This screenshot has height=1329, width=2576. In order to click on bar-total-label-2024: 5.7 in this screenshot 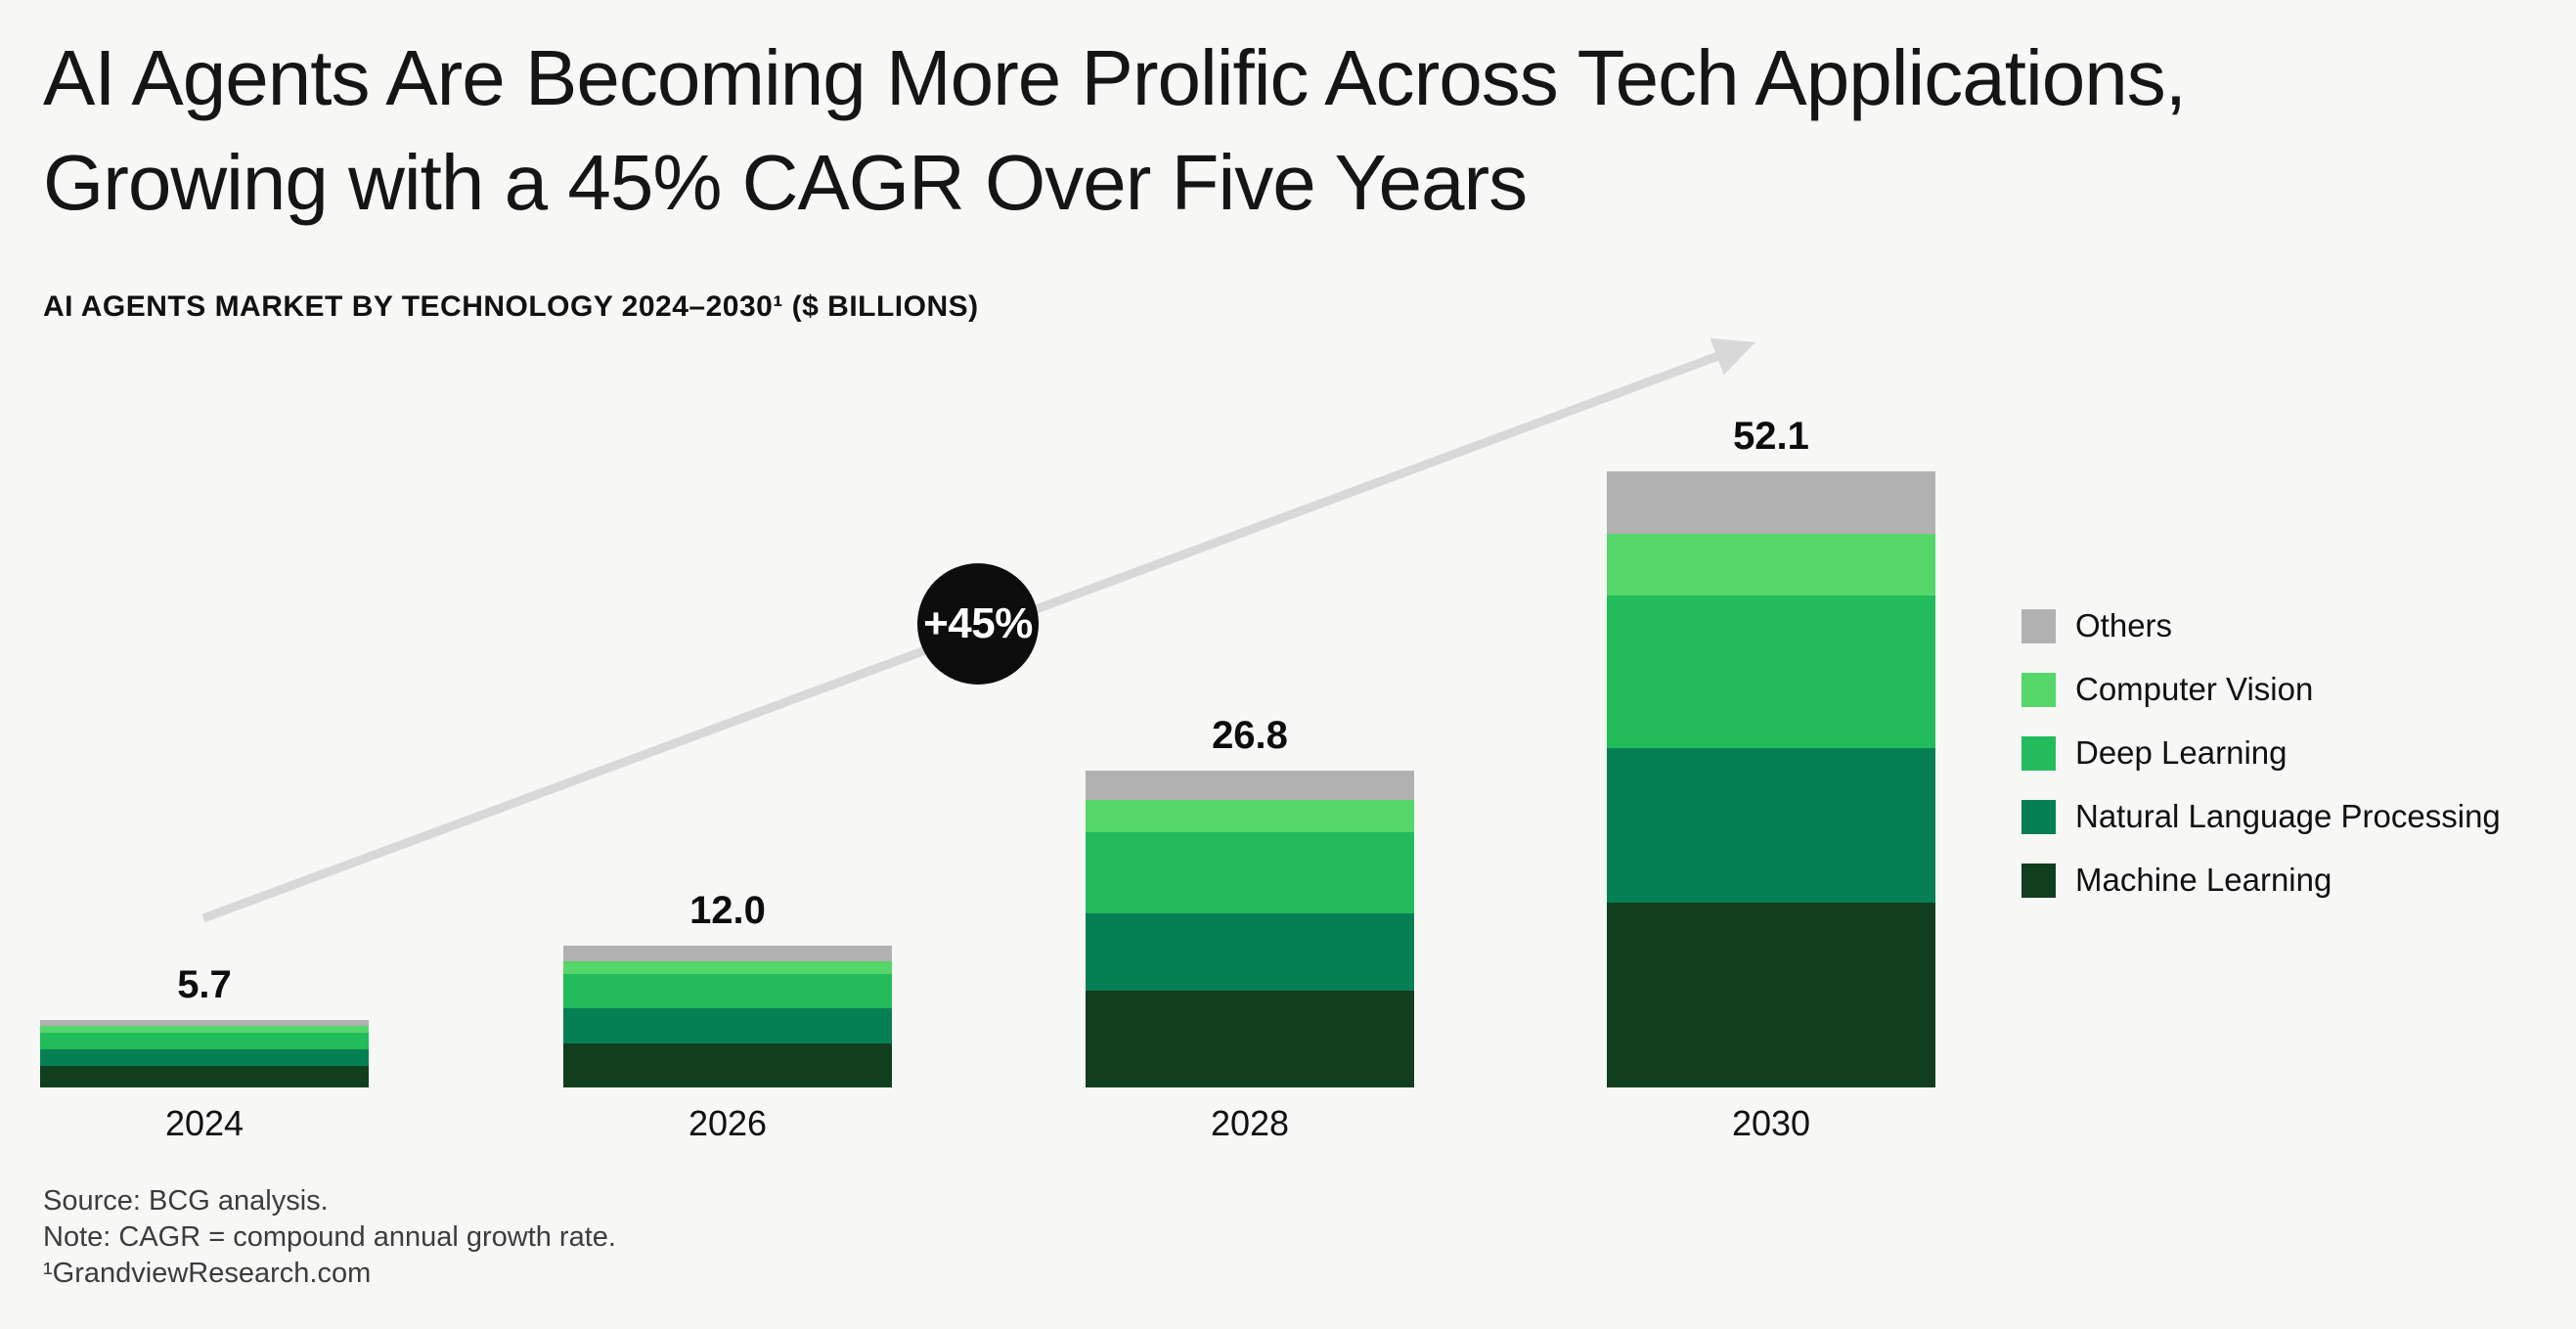, I will do `click(204, 985)`.